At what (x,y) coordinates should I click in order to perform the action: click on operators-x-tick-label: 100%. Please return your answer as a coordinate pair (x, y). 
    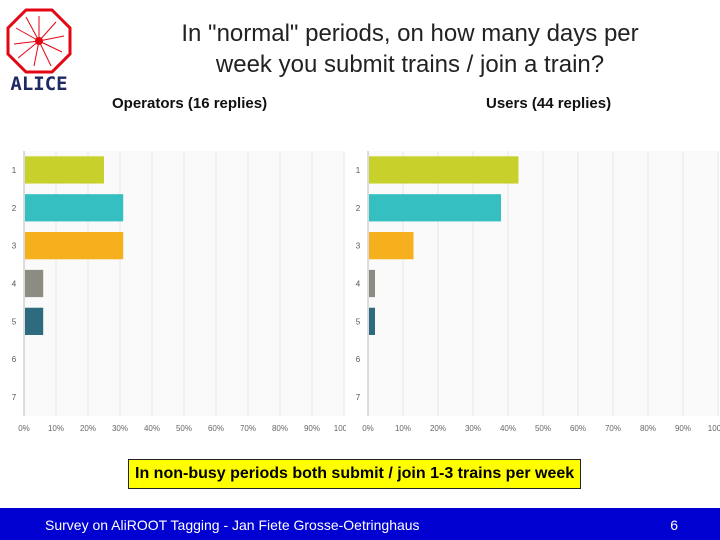
    Looking at the image, I should click on (340, 428).